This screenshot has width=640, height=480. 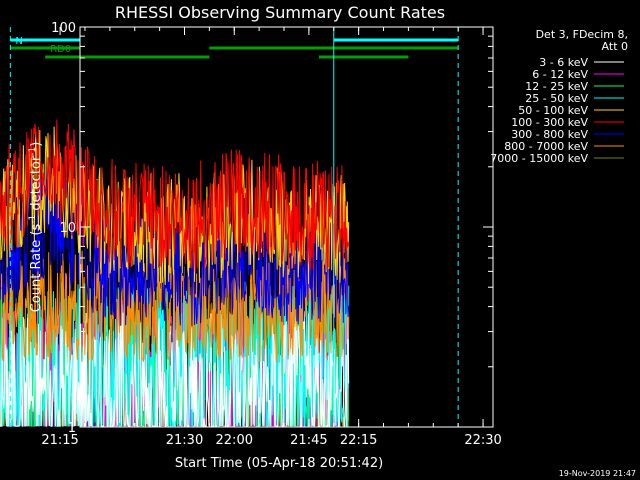 I want to click on legend-entry-label: 50 - 100 keV, so click(x=553, y=110).